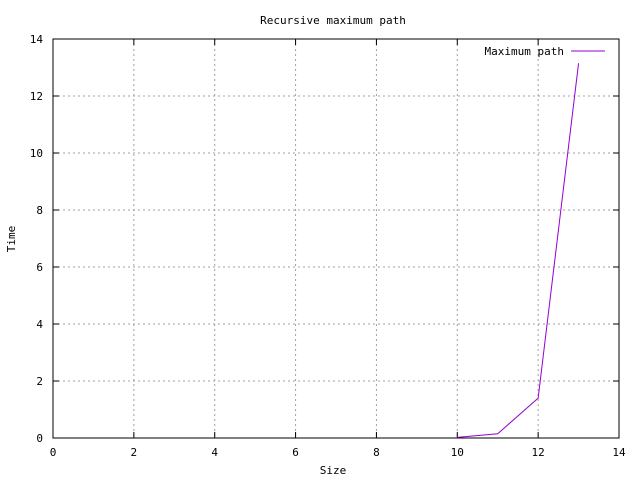 The width and height of the screenshot is (640, 480). What do you see at coordinates (333, 20) in the screenshot?
I see `chart-title: Recursive maximum path` at bounding box center [333, 20].